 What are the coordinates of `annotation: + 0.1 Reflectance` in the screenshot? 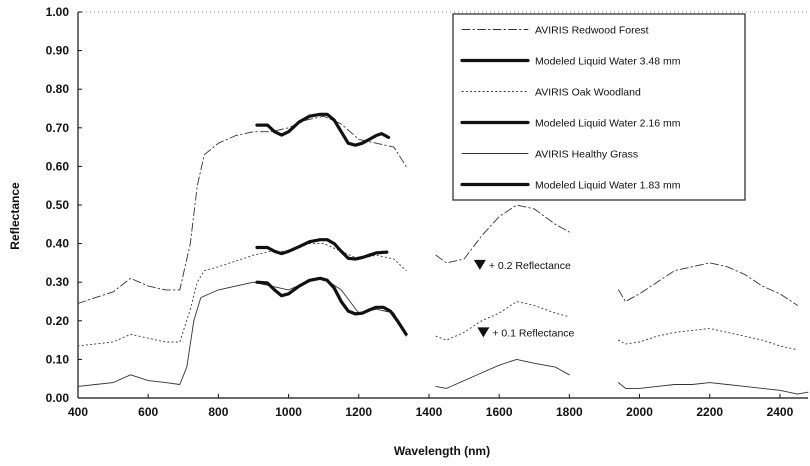 It's located at (526, 333).